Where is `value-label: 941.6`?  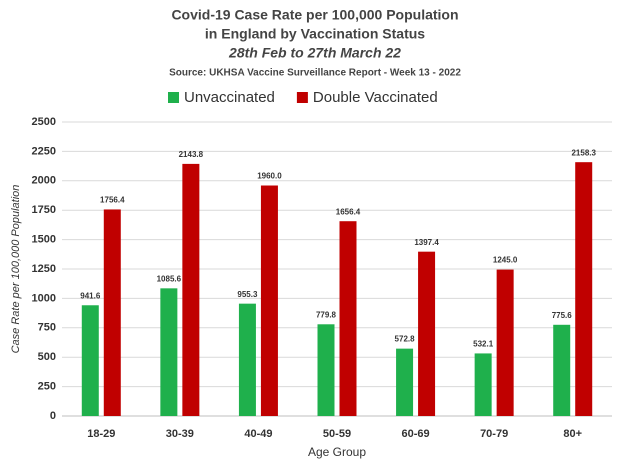 value-label: 941.6 is located at coordinates (90, 295).